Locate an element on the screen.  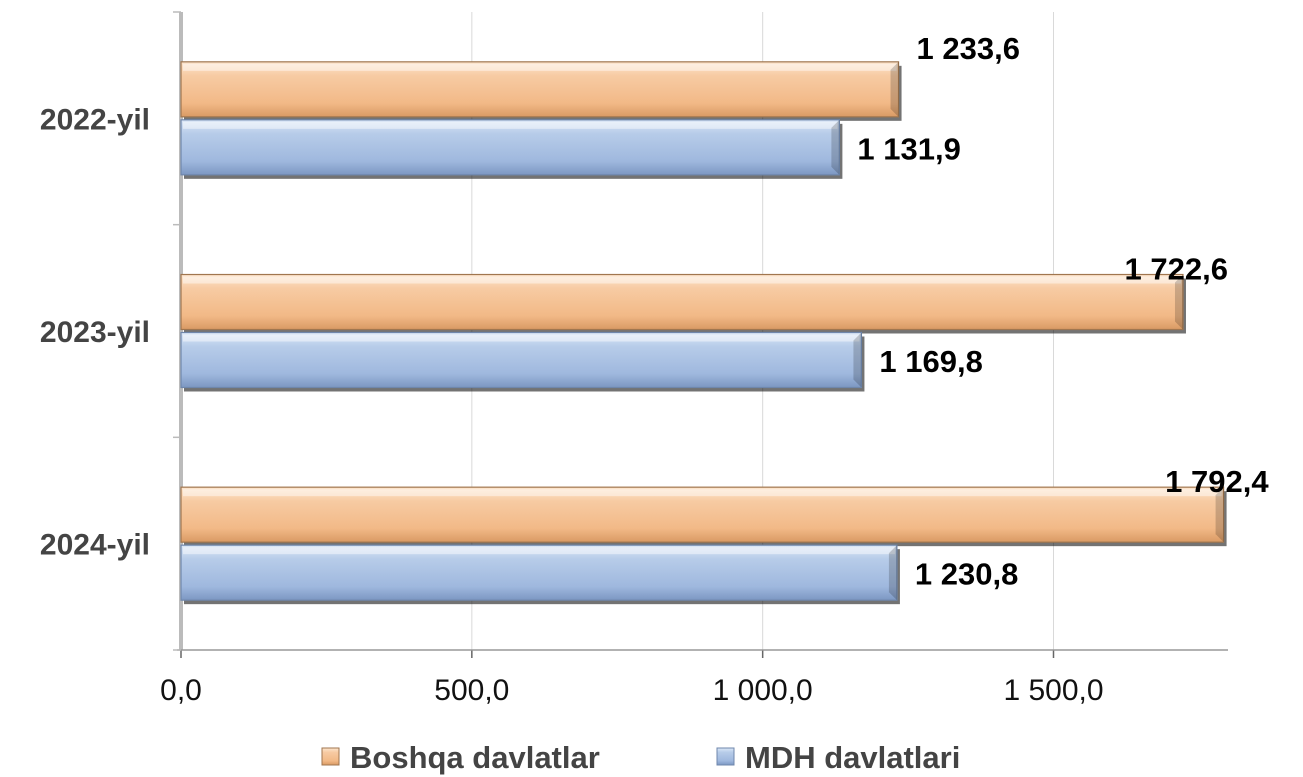
data-label: 1 169,8 is located at coordinates (930, 361).